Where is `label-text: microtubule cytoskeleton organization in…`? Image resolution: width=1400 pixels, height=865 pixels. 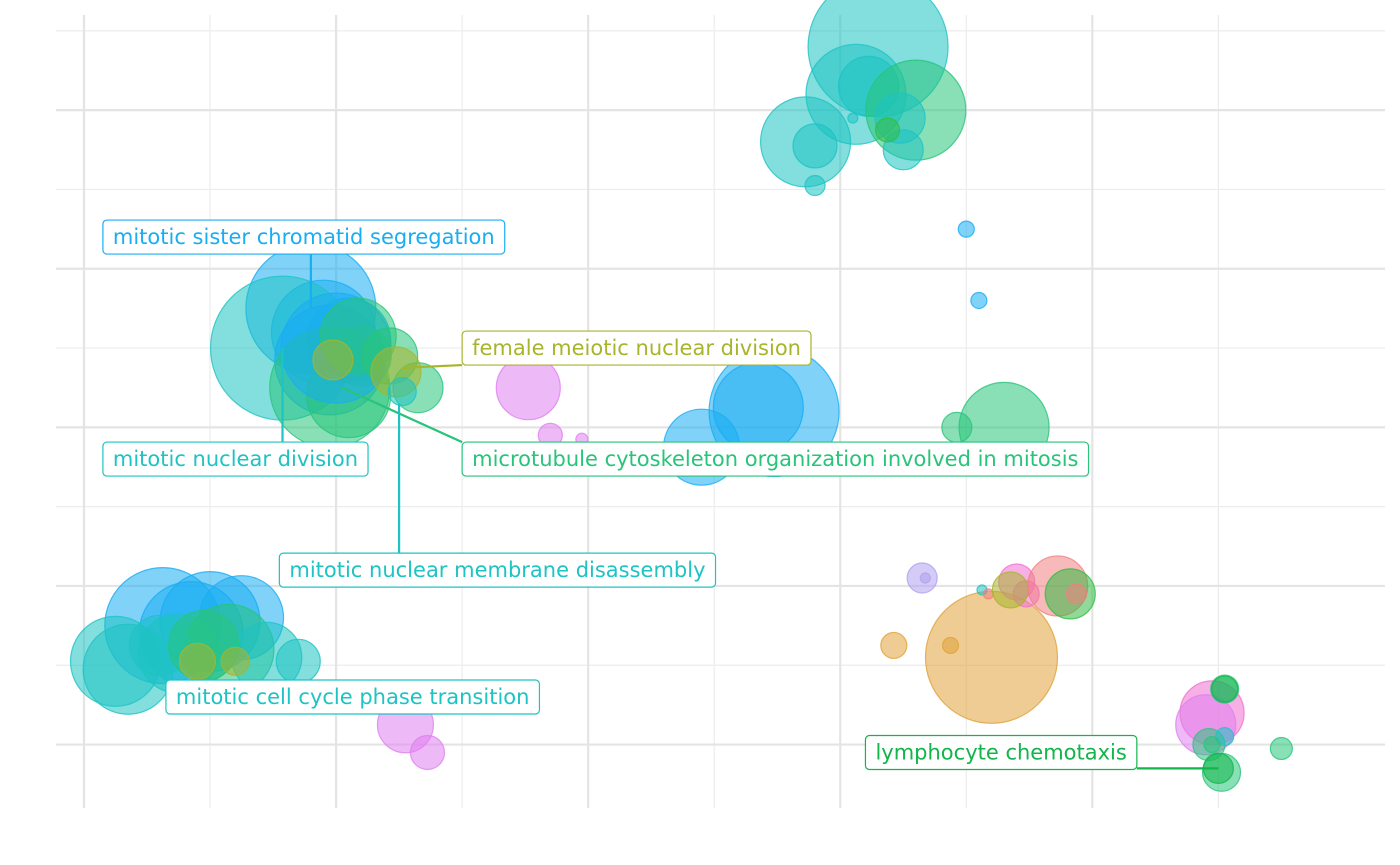 label-text: microtubule cytoskeleton organization in… is located at coordinates (775, 459).